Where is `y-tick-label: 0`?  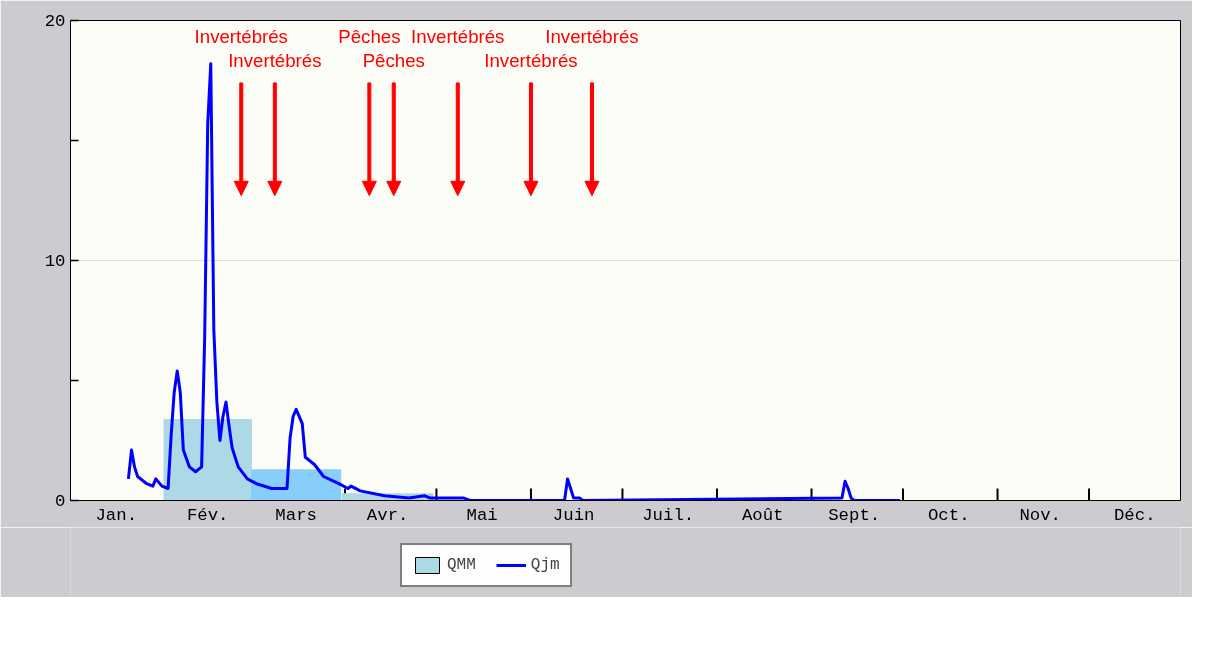 y-tick-label: 0 is located at coordinates (60, 501).